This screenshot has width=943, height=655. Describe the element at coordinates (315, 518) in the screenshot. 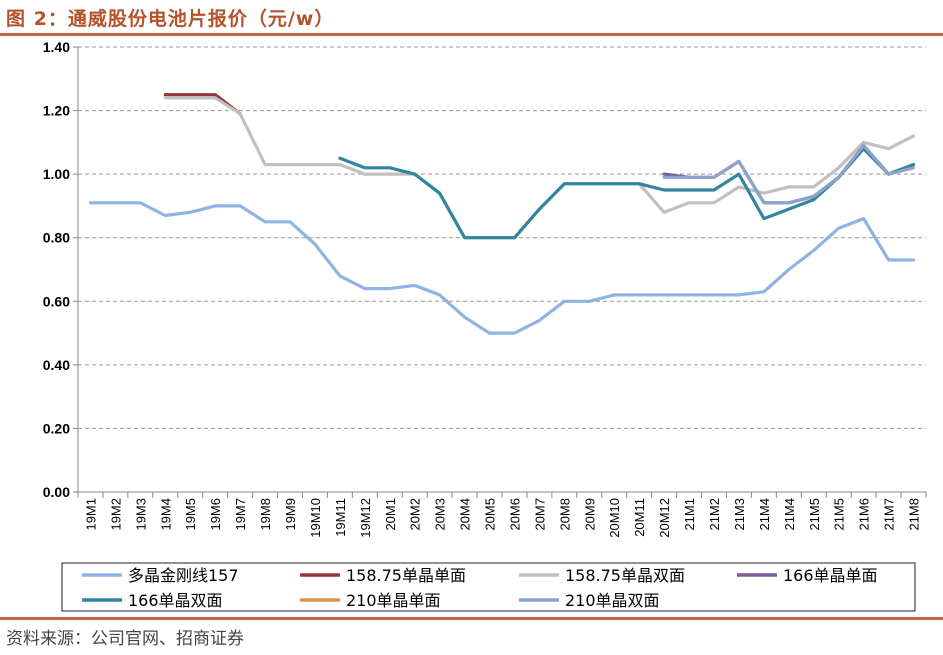

I see `x-tick-label: 19M10` at that location.